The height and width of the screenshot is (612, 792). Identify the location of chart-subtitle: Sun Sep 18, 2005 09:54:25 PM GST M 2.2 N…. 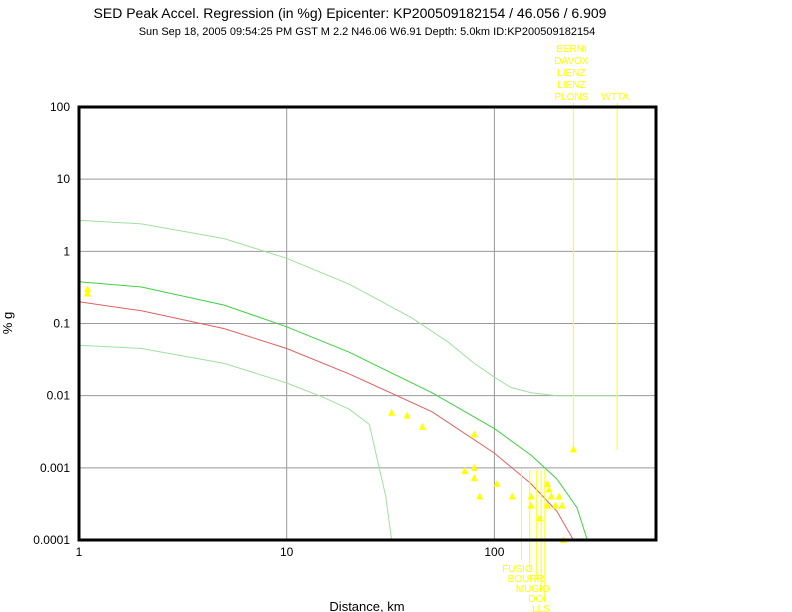
(367, 32).